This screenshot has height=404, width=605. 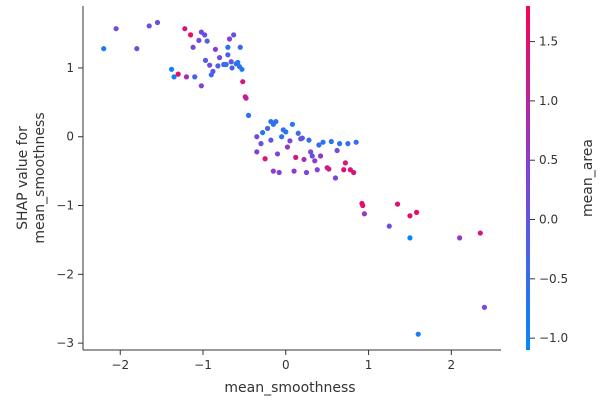 I want to click on colorbar-tick-label: 0.0, so click(x=548, y=220).